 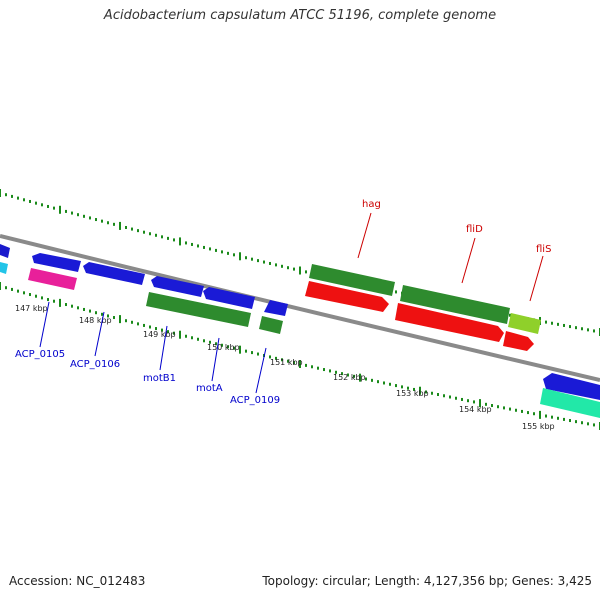 I want to click on gene-blue-right, so click(x=571, y=386).